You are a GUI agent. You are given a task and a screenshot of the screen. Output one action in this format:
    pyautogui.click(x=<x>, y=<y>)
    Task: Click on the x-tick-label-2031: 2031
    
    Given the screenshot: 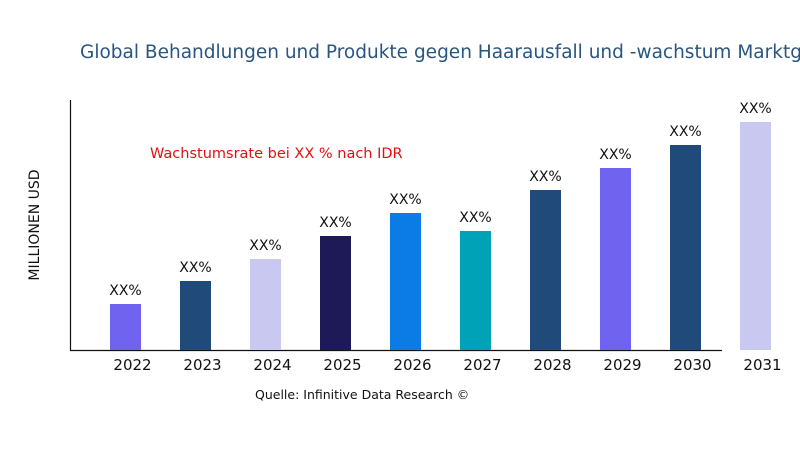 What is the action you would take?
    pyautogui.click(x=762, y=365)
    